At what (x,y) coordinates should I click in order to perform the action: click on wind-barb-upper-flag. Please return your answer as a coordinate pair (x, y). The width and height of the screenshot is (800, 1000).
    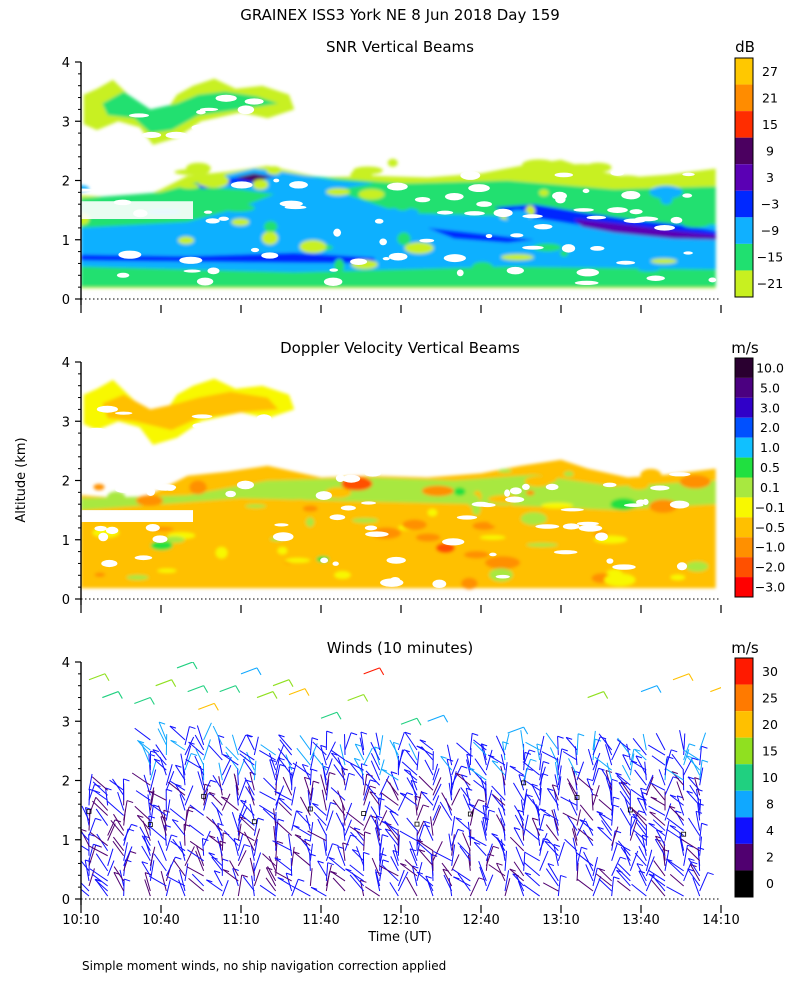
    Looking at the image, I should click on (606, 695).